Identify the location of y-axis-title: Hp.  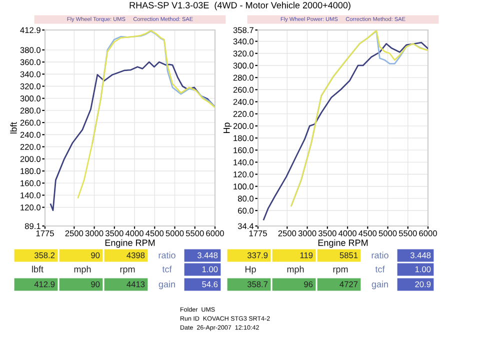
(228, 128).